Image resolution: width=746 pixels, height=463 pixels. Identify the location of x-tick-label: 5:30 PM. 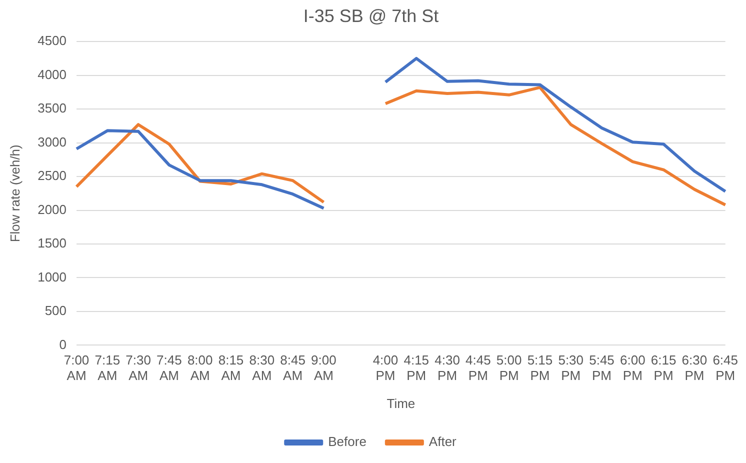
(571, 368).